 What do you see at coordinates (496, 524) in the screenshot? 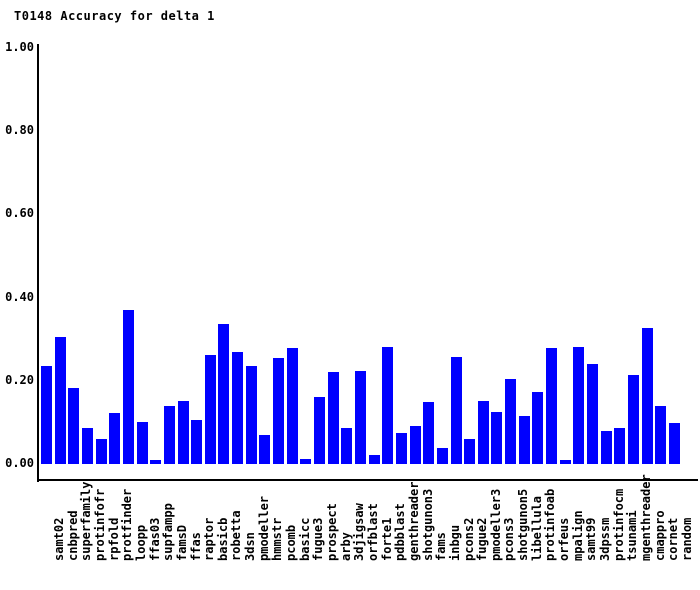
I see `x-tick-label-pmodeller3: pmodeller3` at bounding box center [496, 524].